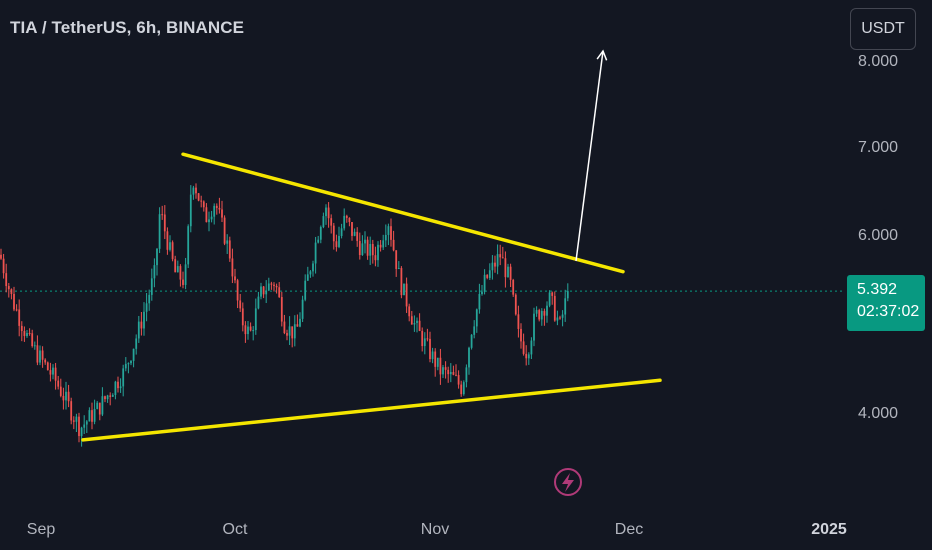  Describe the element at coordinates (127, 27) in the screenshot. I see `symbol-title: TIA / TetherUS, 6h, BINANCE` at that location.